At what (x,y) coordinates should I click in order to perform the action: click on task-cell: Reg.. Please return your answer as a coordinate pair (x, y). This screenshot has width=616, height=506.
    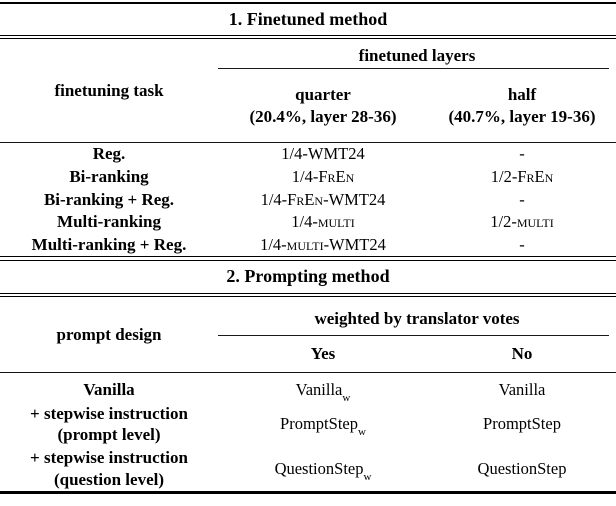
    Looking at the image, I should click on (109, 154).